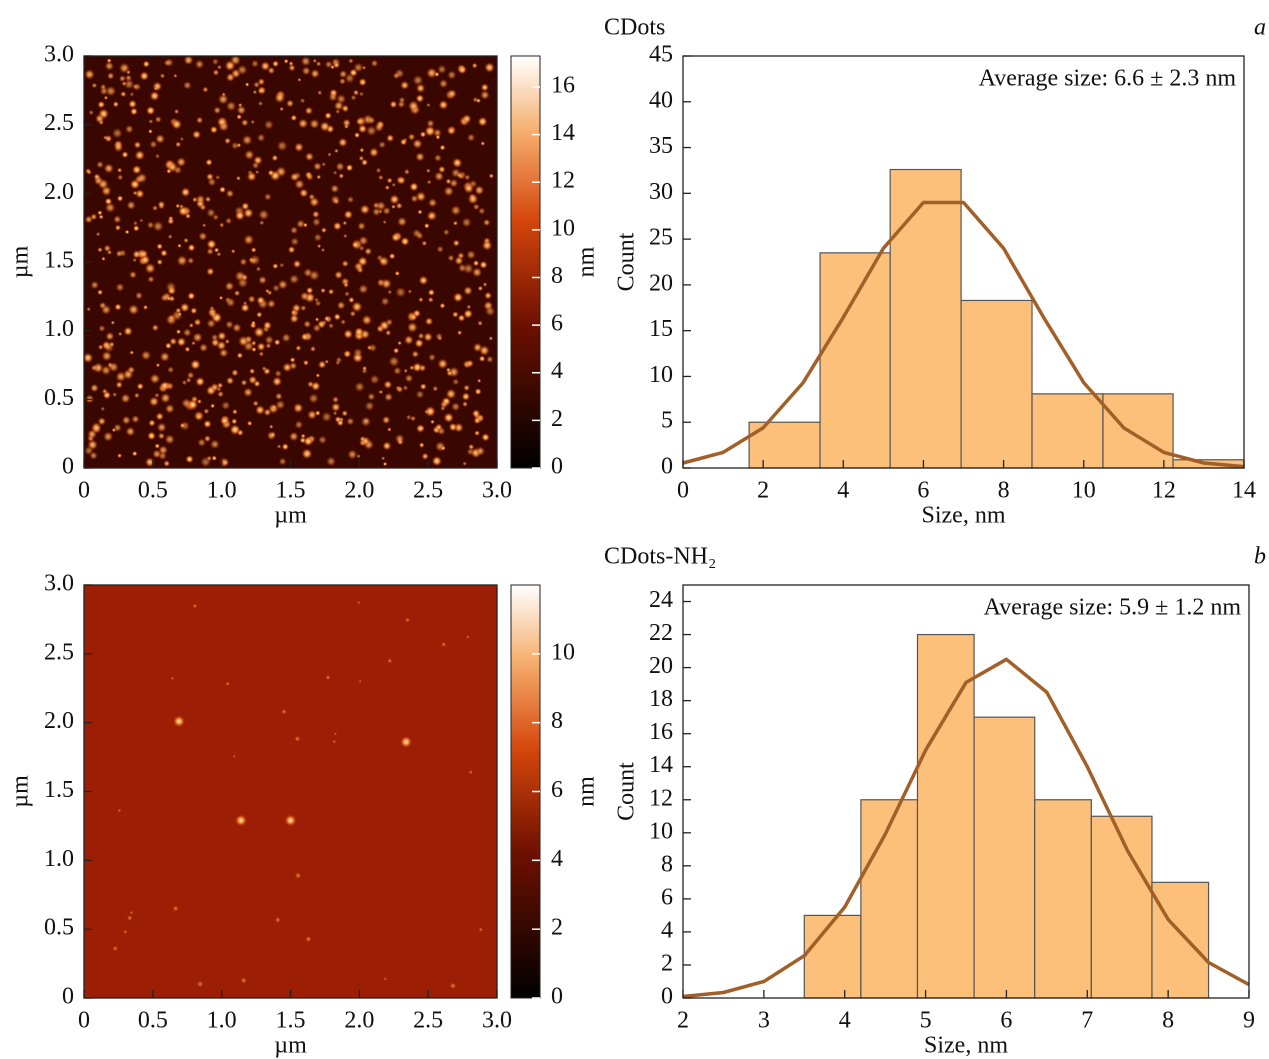  What do you see at coordinates (563, 133) in the screenshot?
I see `colorbar-tick-label: 14` at bounding box center [563, 133].